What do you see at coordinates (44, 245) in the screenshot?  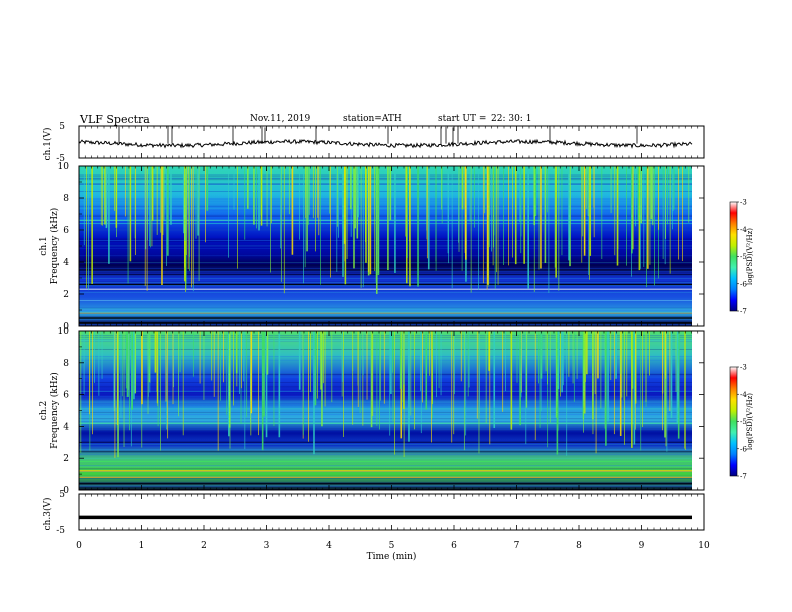 I see `spectrogram-ylabel-channel: ch.1` at bounding box center [44, 245].